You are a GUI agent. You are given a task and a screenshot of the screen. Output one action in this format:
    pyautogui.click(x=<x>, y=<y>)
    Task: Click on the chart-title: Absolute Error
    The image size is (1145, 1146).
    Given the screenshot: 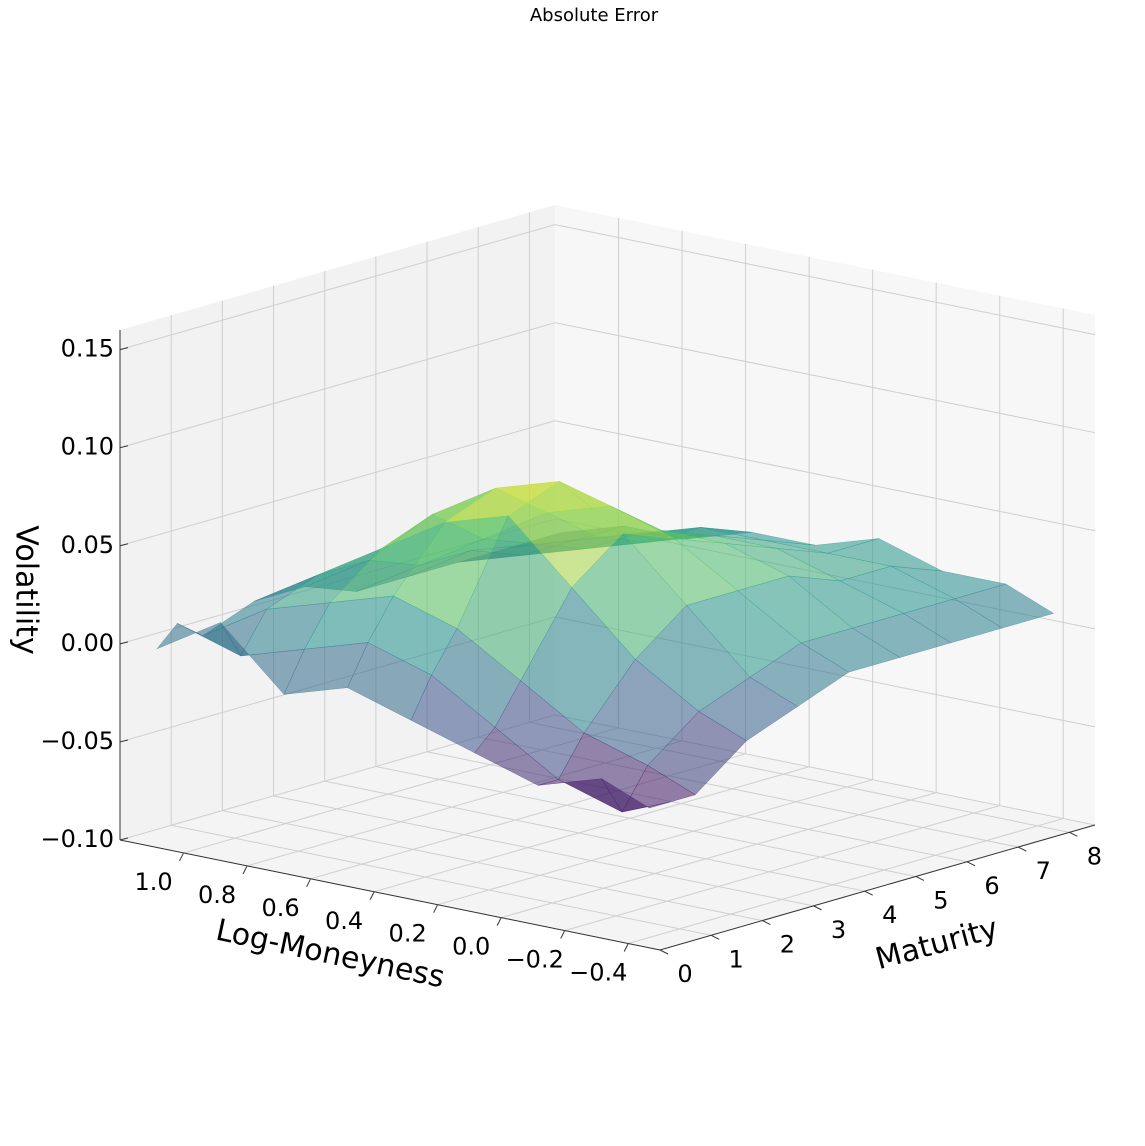 What is the action you would take?
    pyautogui.click(x=594, y=15)
    